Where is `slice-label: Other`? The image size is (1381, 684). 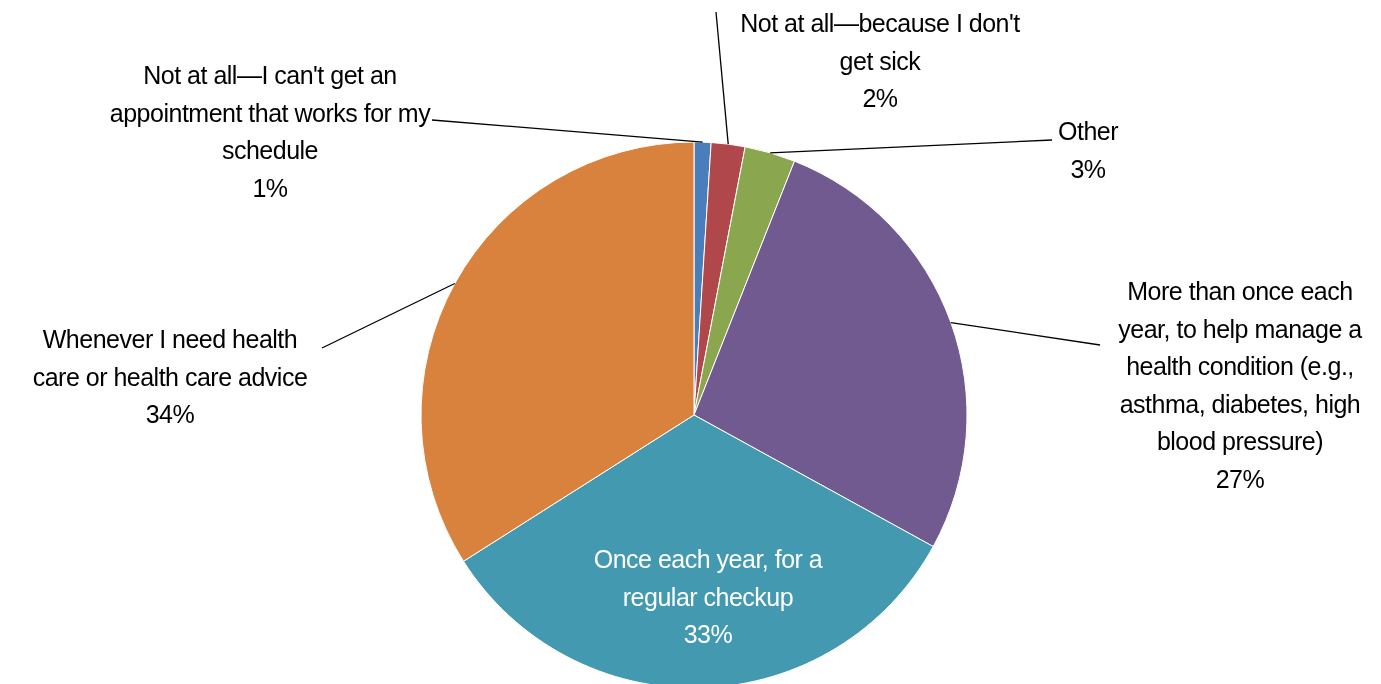
slice-label: Other is located at coordinates (1088, 131).